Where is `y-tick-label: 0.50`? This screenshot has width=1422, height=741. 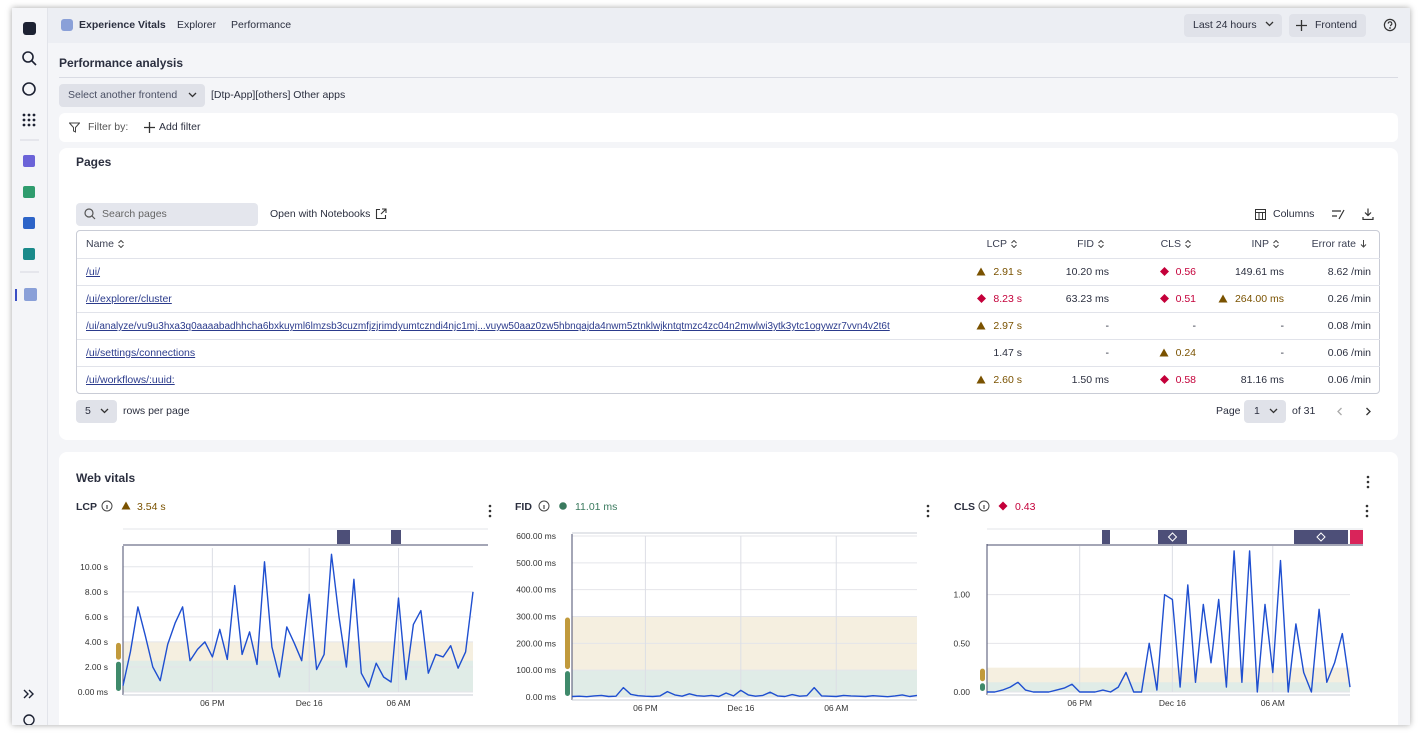 y-tick-label: 0.50 is located at coordinates (961, 643).